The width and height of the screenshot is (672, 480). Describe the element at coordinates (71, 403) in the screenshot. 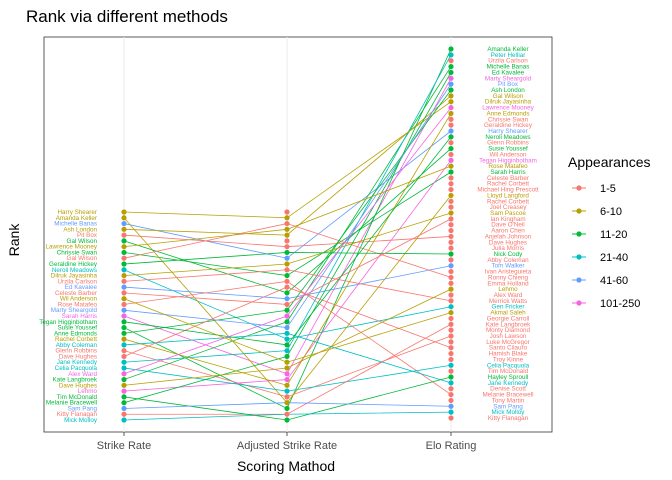

I see `left-point-label: Melanie Bracewell` at that location.